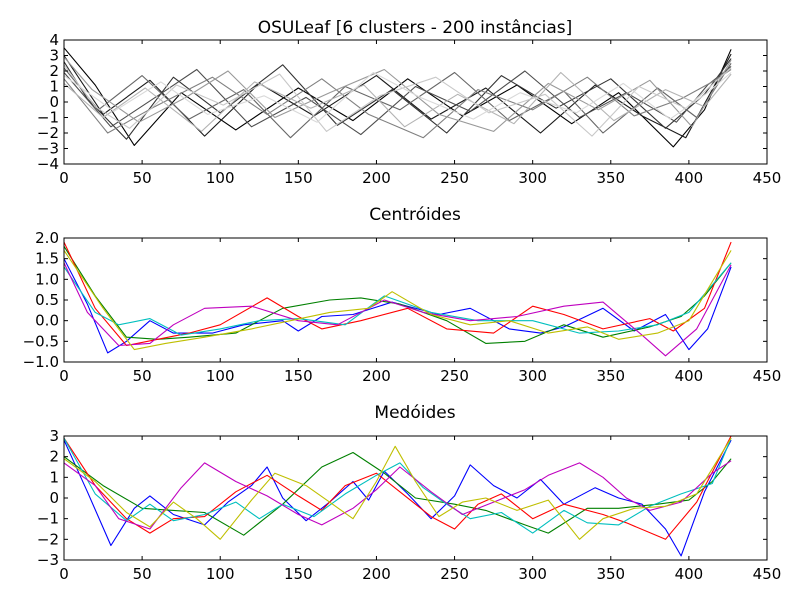 The width and height of the screenshot is (800, 600). Describe the element at coordinates (41, 362) in the screenshot. I see `y-tick-label: −1.0` at that location.